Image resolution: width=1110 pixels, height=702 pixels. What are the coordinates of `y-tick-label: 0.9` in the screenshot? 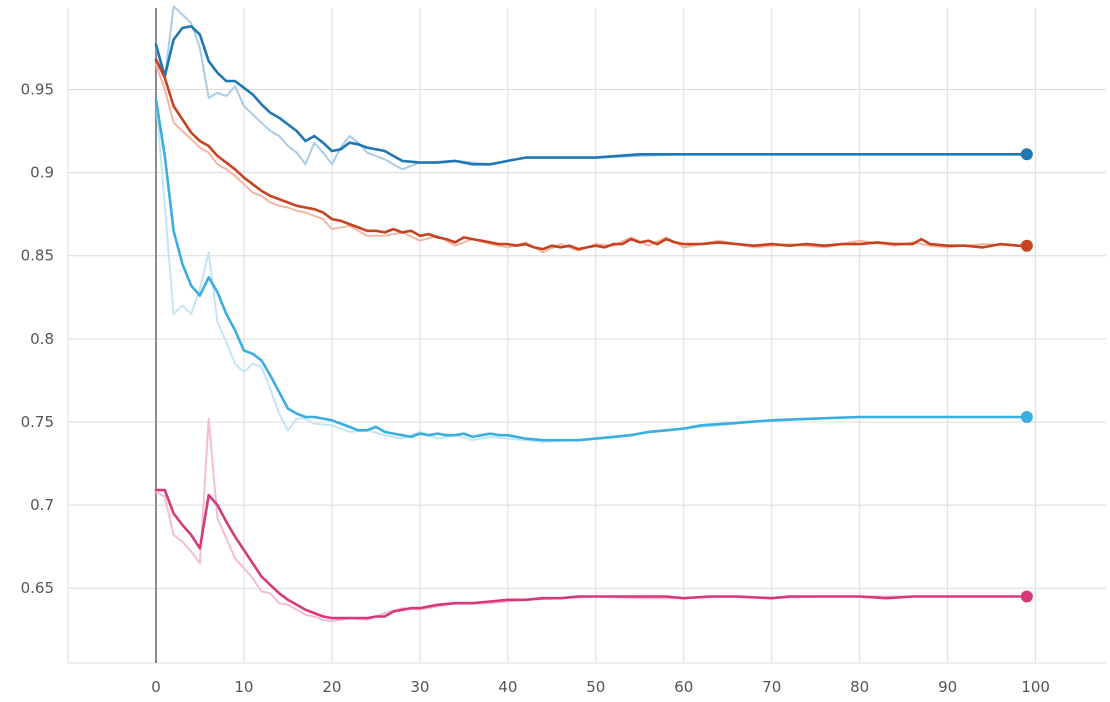 It's located at (42, 173).